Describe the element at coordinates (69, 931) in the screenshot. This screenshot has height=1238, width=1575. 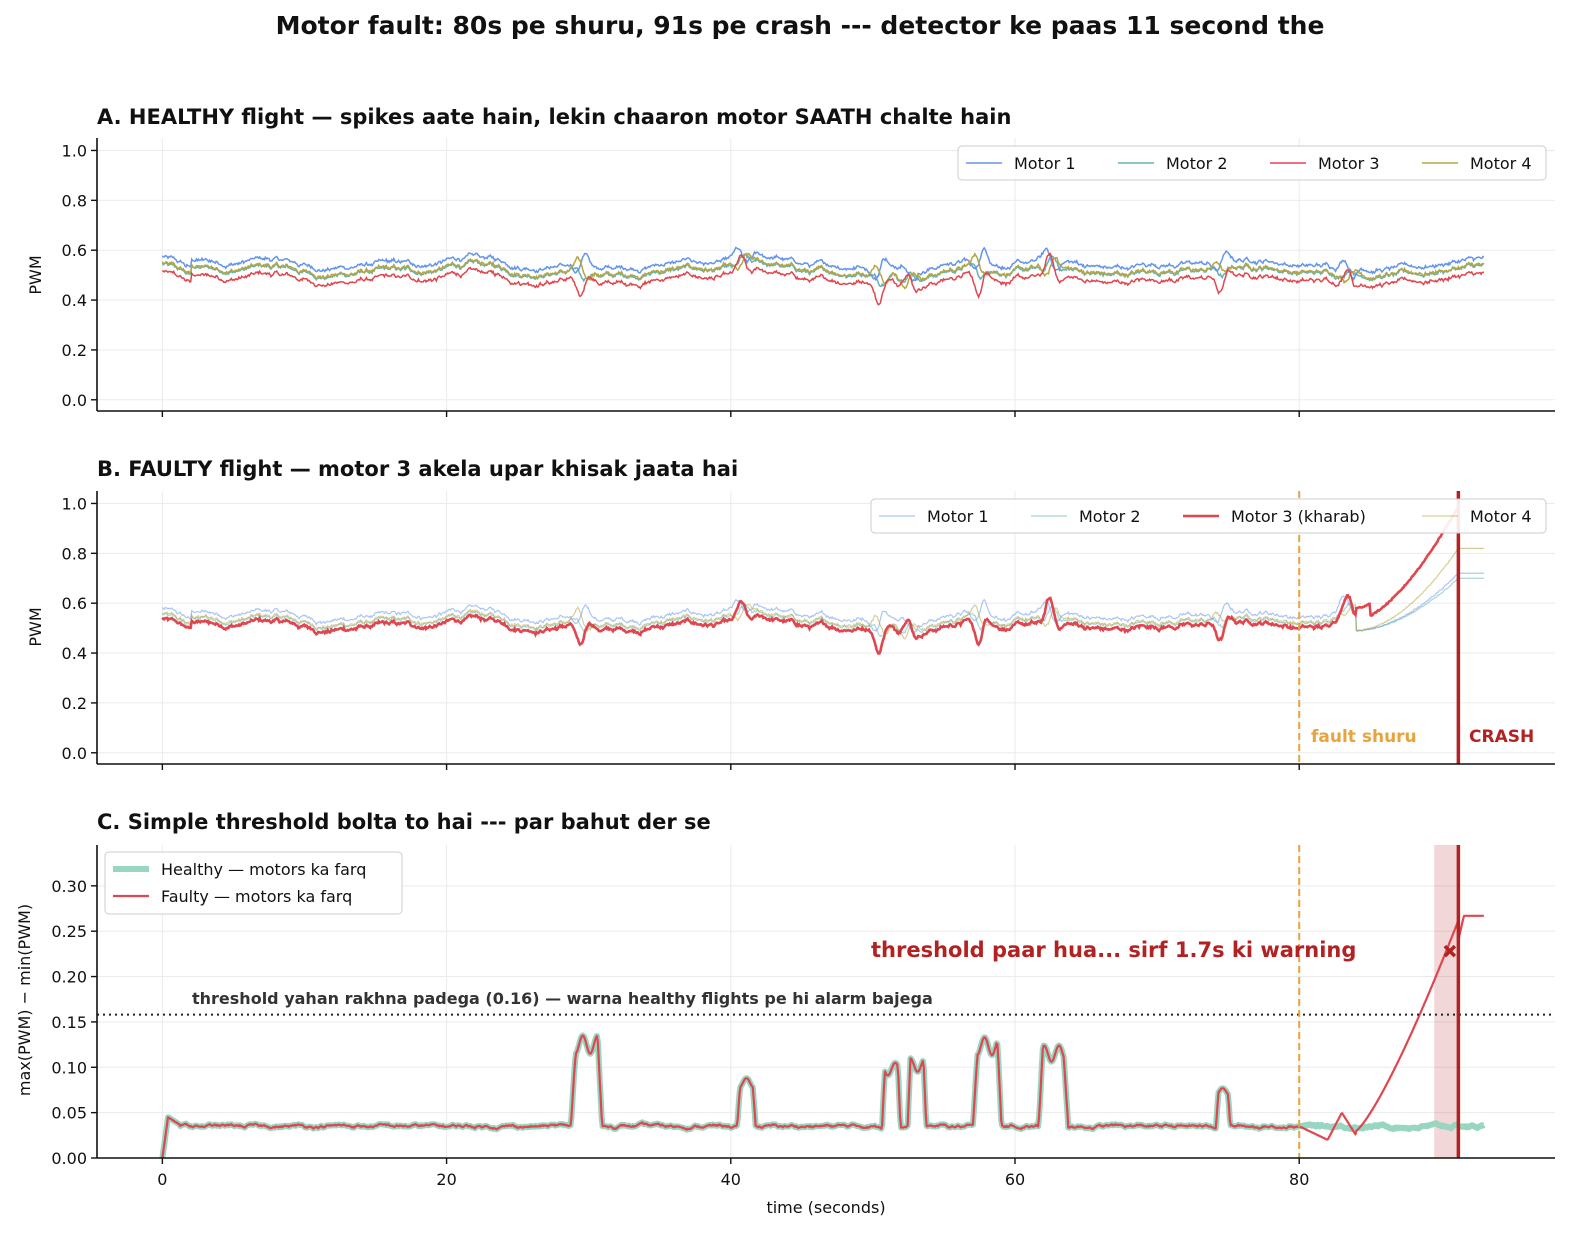
I see `y-tick-label: 0.25` at that location.